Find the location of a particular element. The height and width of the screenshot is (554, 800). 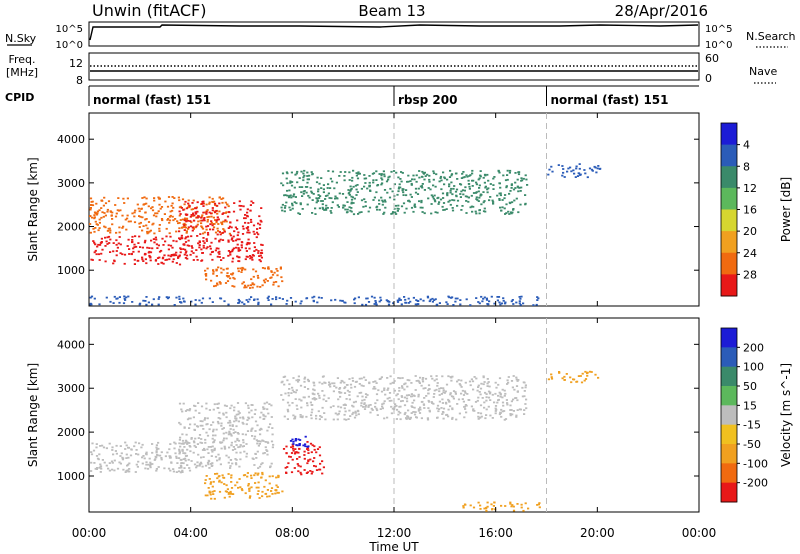

beam-title: Beam 13 is located at coordinates (391, 11).